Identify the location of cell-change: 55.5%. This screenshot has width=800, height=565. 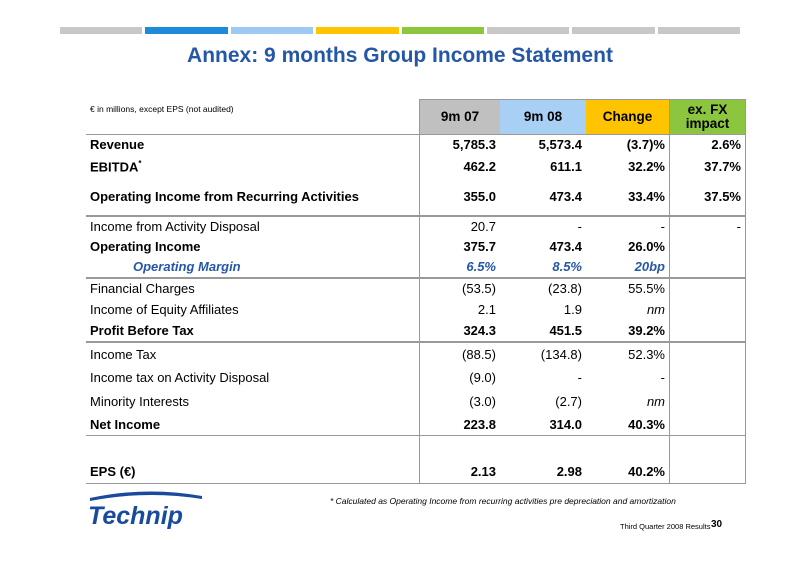
(628, 287).